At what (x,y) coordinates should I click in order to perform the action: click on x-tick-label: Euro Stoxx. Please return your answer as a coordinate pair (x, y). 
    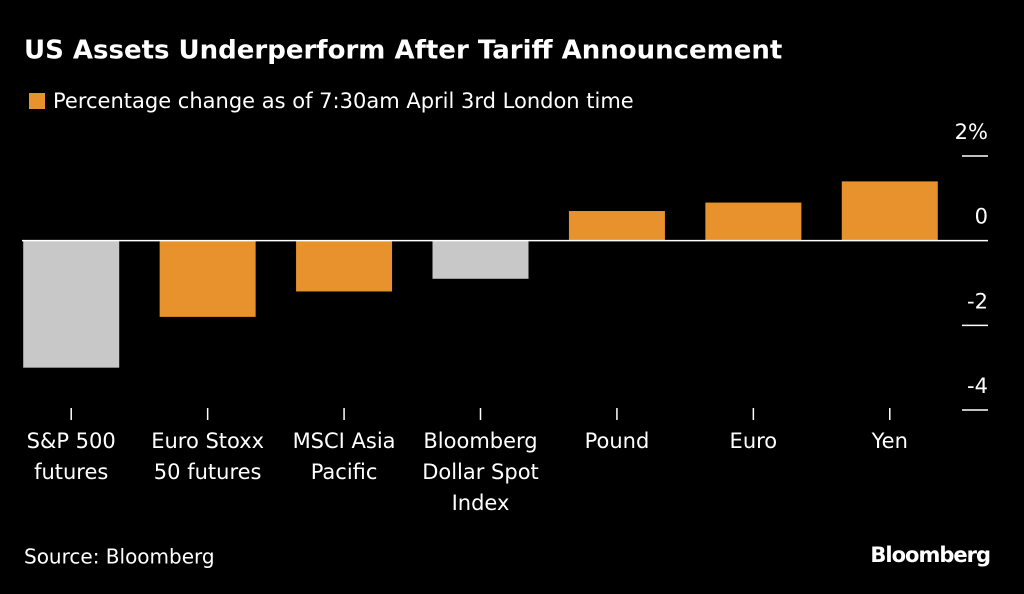
    Looking at the image, I should click on (207, 441).